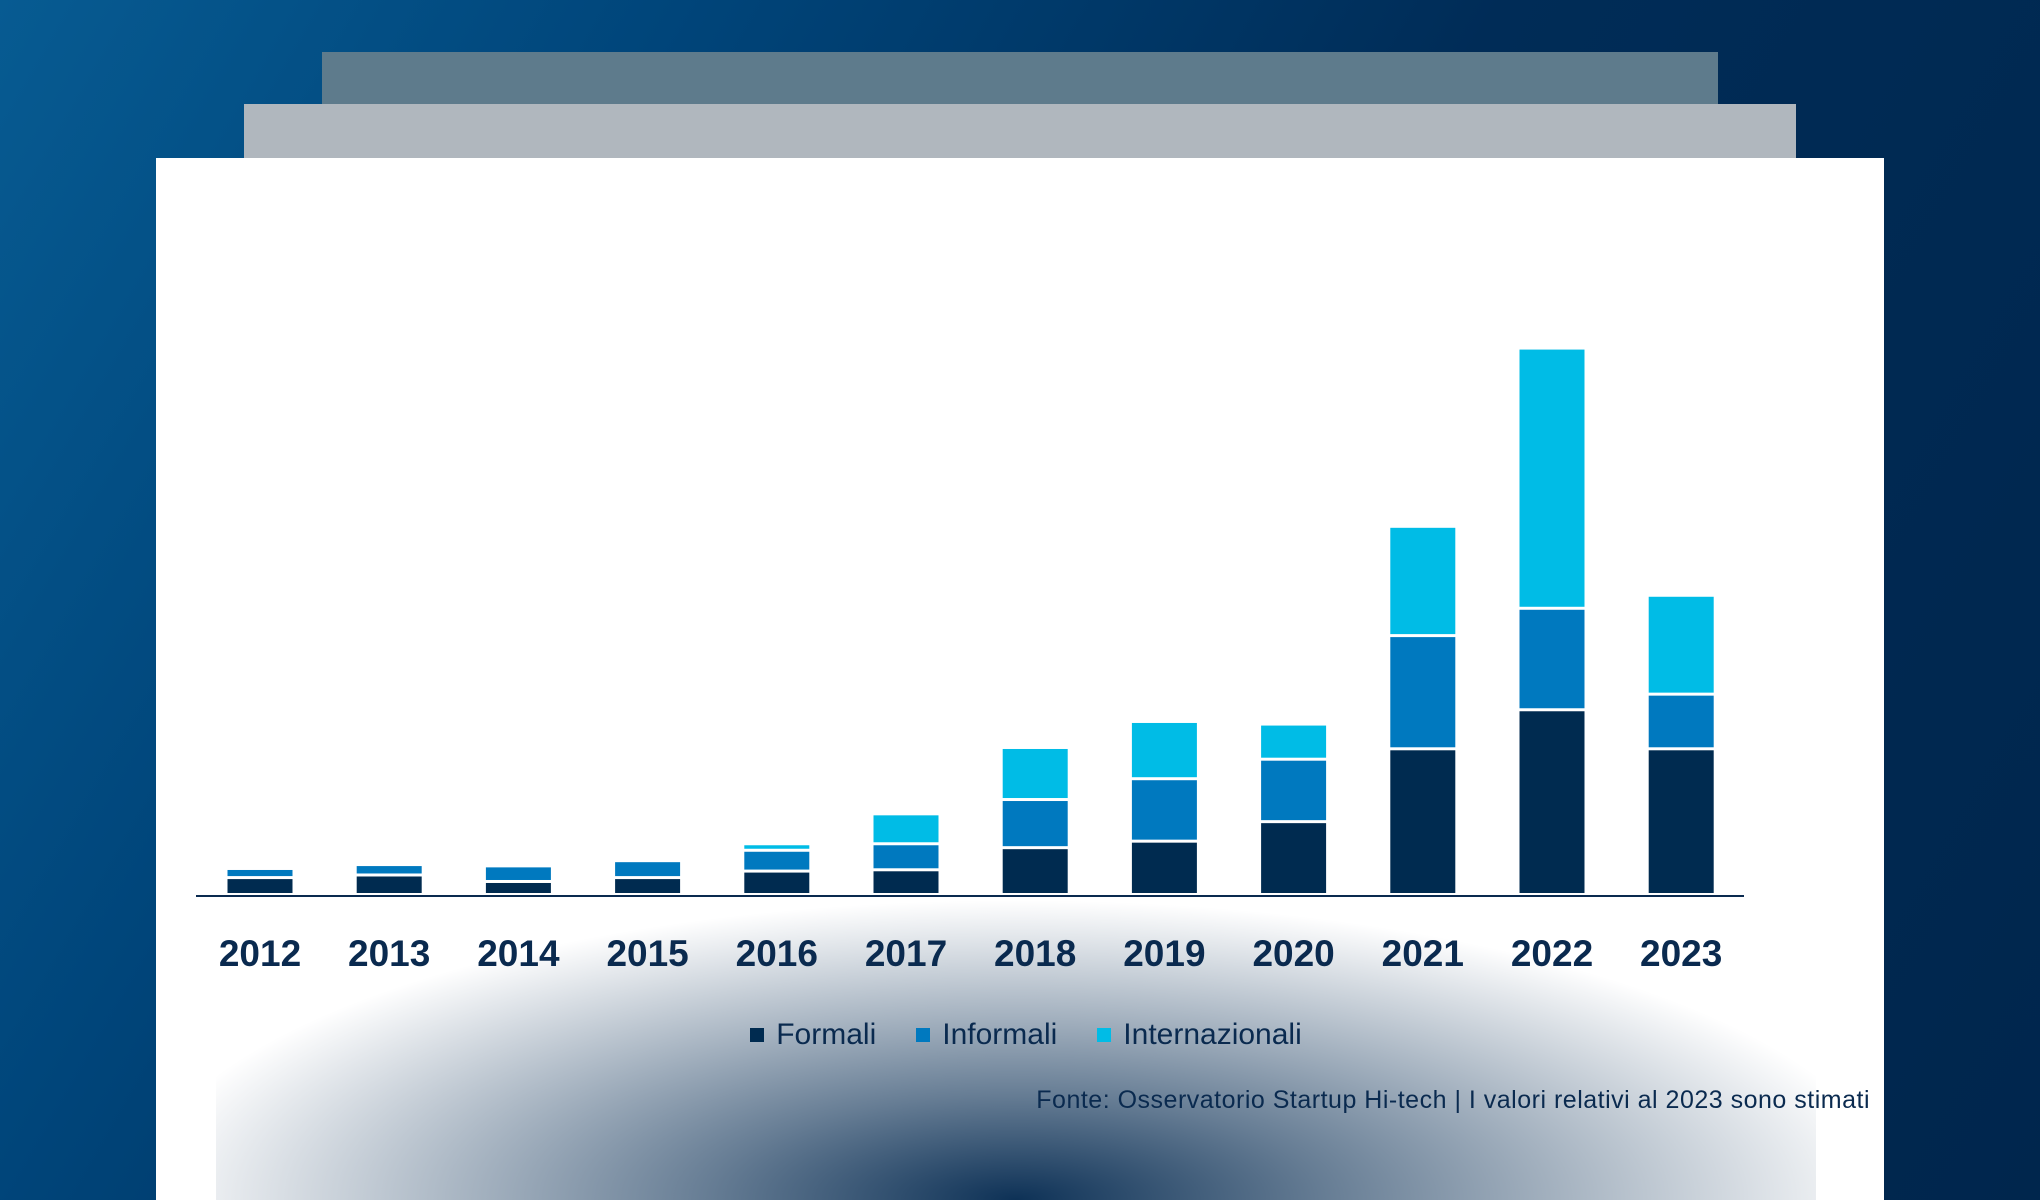 The height and width of the screenshot is (1200, 2040). What do you see at coordinates (826, 1034) in the screenshot?
I see `legend-label: Formali` at bounding box center [826, 1034].